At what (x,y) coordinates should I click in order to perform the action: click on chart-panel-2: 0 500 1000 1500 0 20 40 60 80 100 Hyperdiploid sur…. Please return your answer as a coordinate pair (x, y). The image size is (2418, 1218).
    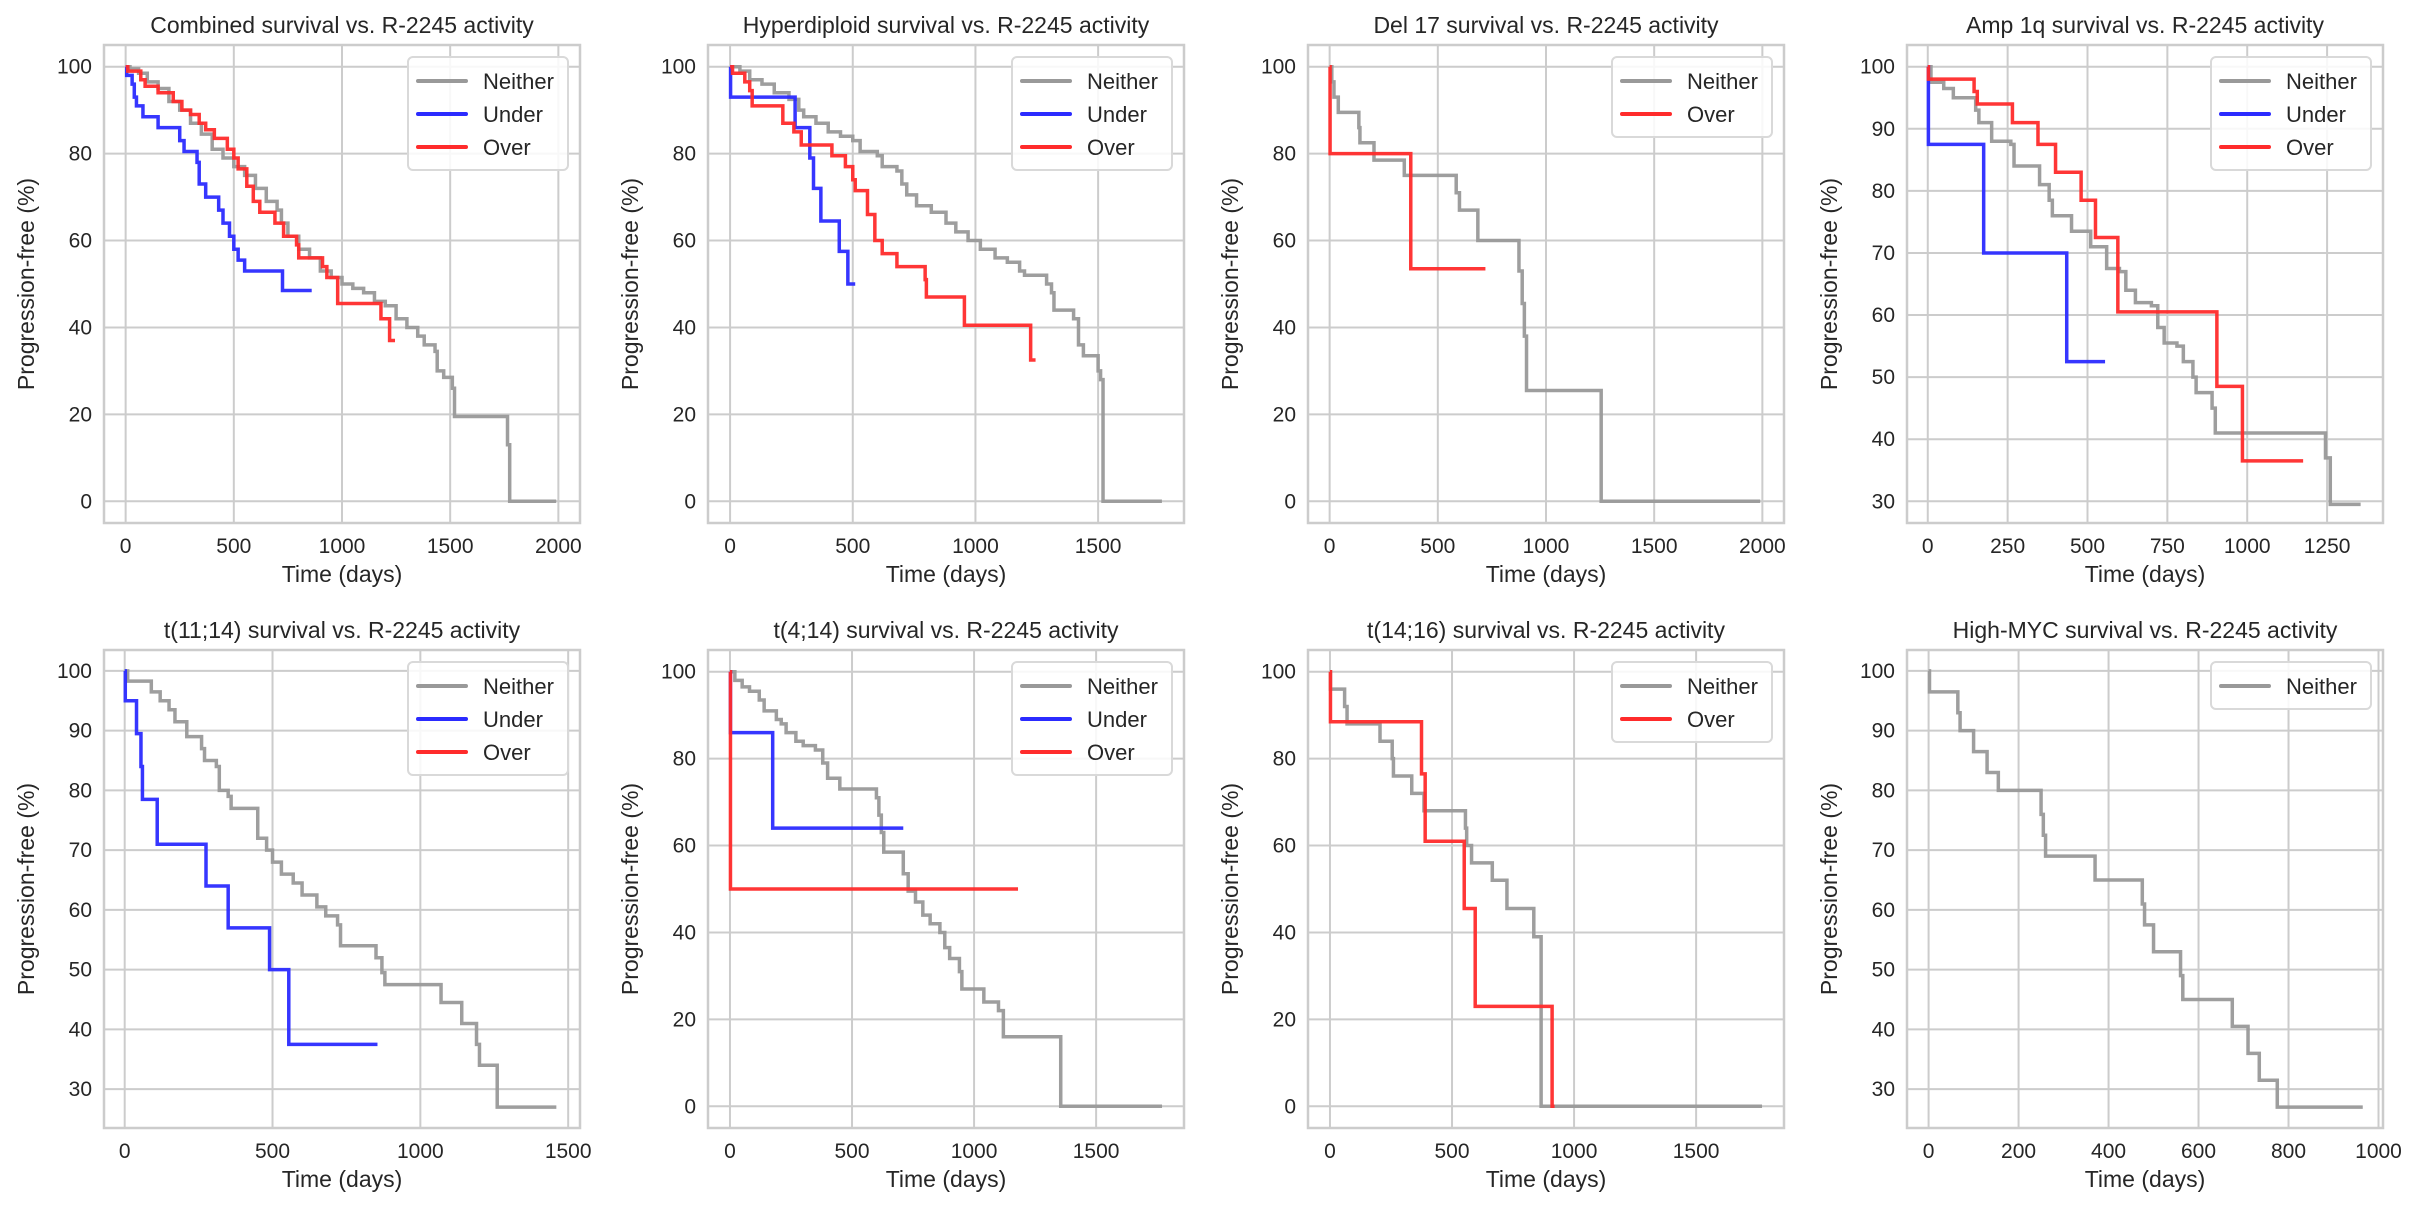
    Looking at the image, I should click on (901, 299).